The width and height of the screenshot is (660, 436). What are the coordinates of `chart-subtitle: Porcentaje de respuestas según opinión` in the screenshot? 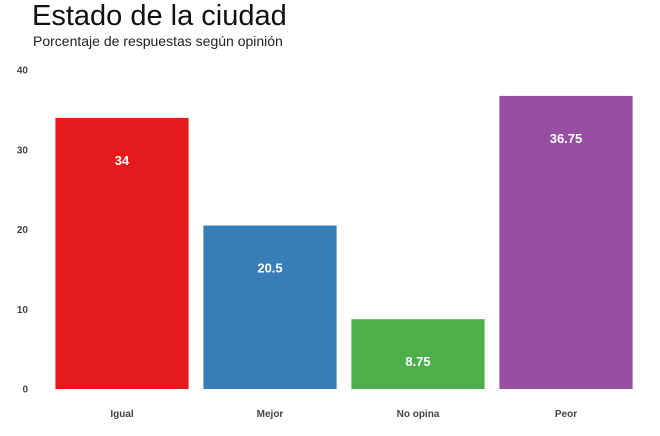 It's located at (158, 41).